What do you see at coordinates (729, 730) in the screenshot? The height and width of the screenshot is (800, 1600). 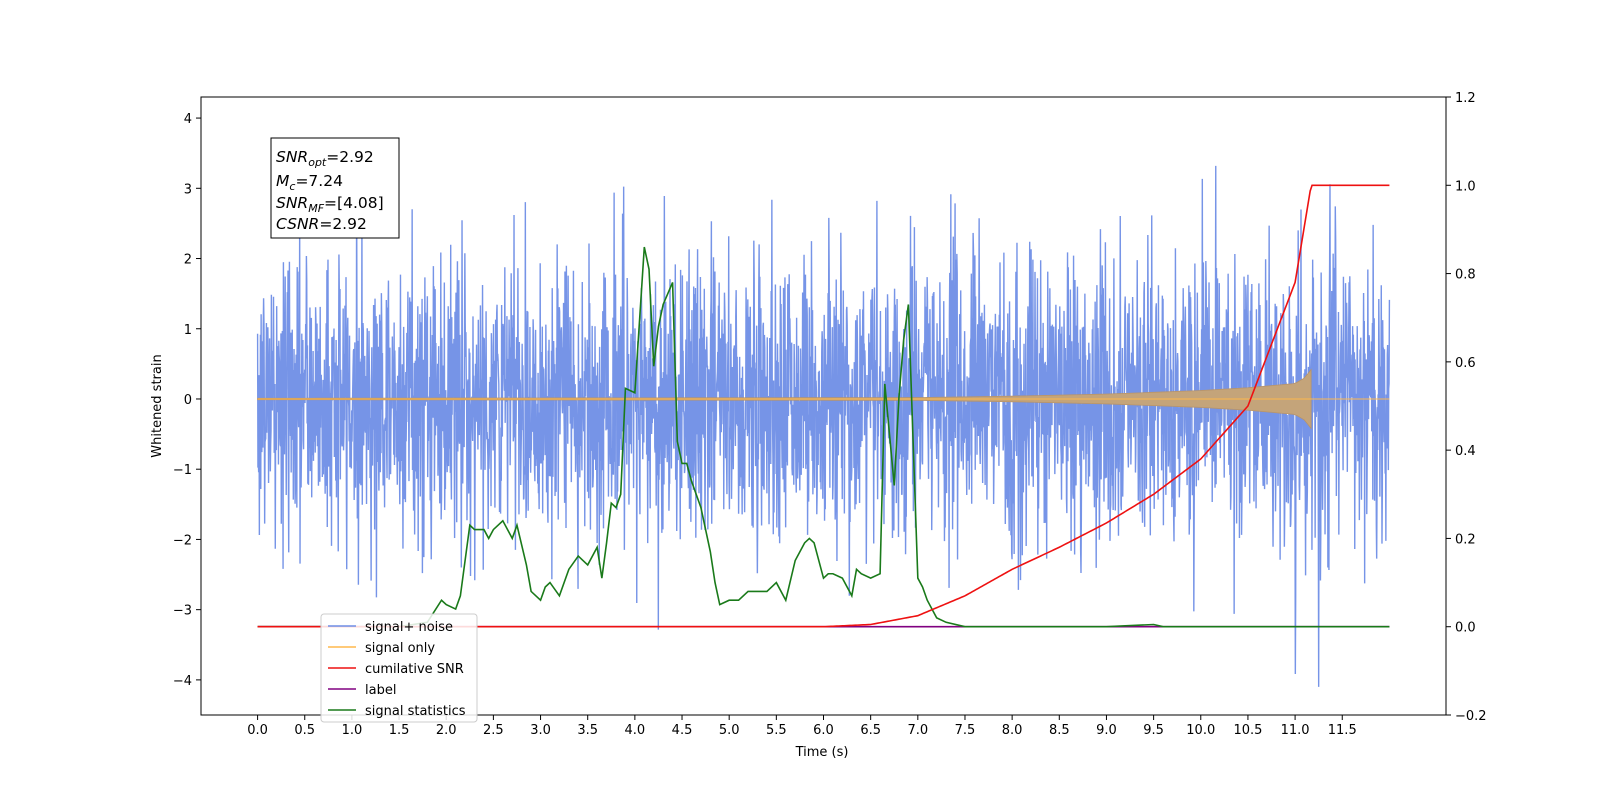 I see `x-tick-label: 5.0` at bounding box center [729, 730].